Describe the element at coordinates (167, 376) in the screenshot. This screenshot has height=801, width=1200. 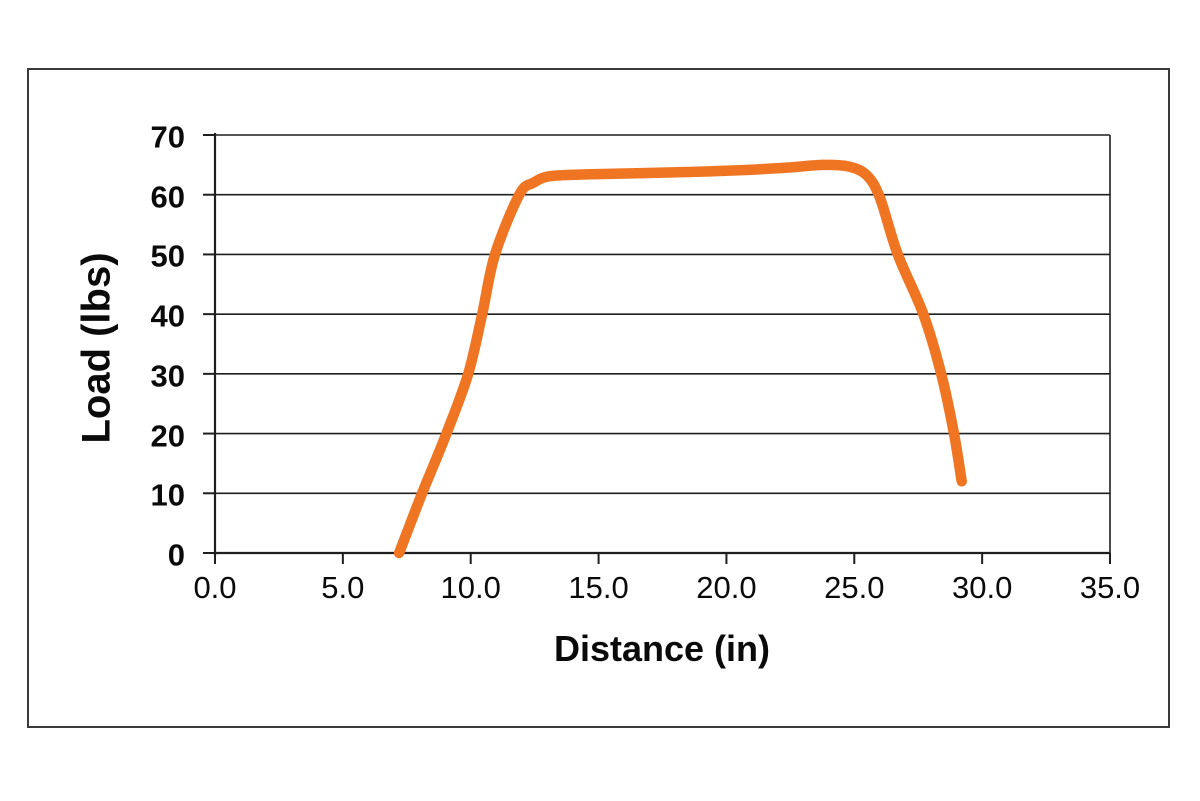
I see `y-tick-label: 30` at that location.